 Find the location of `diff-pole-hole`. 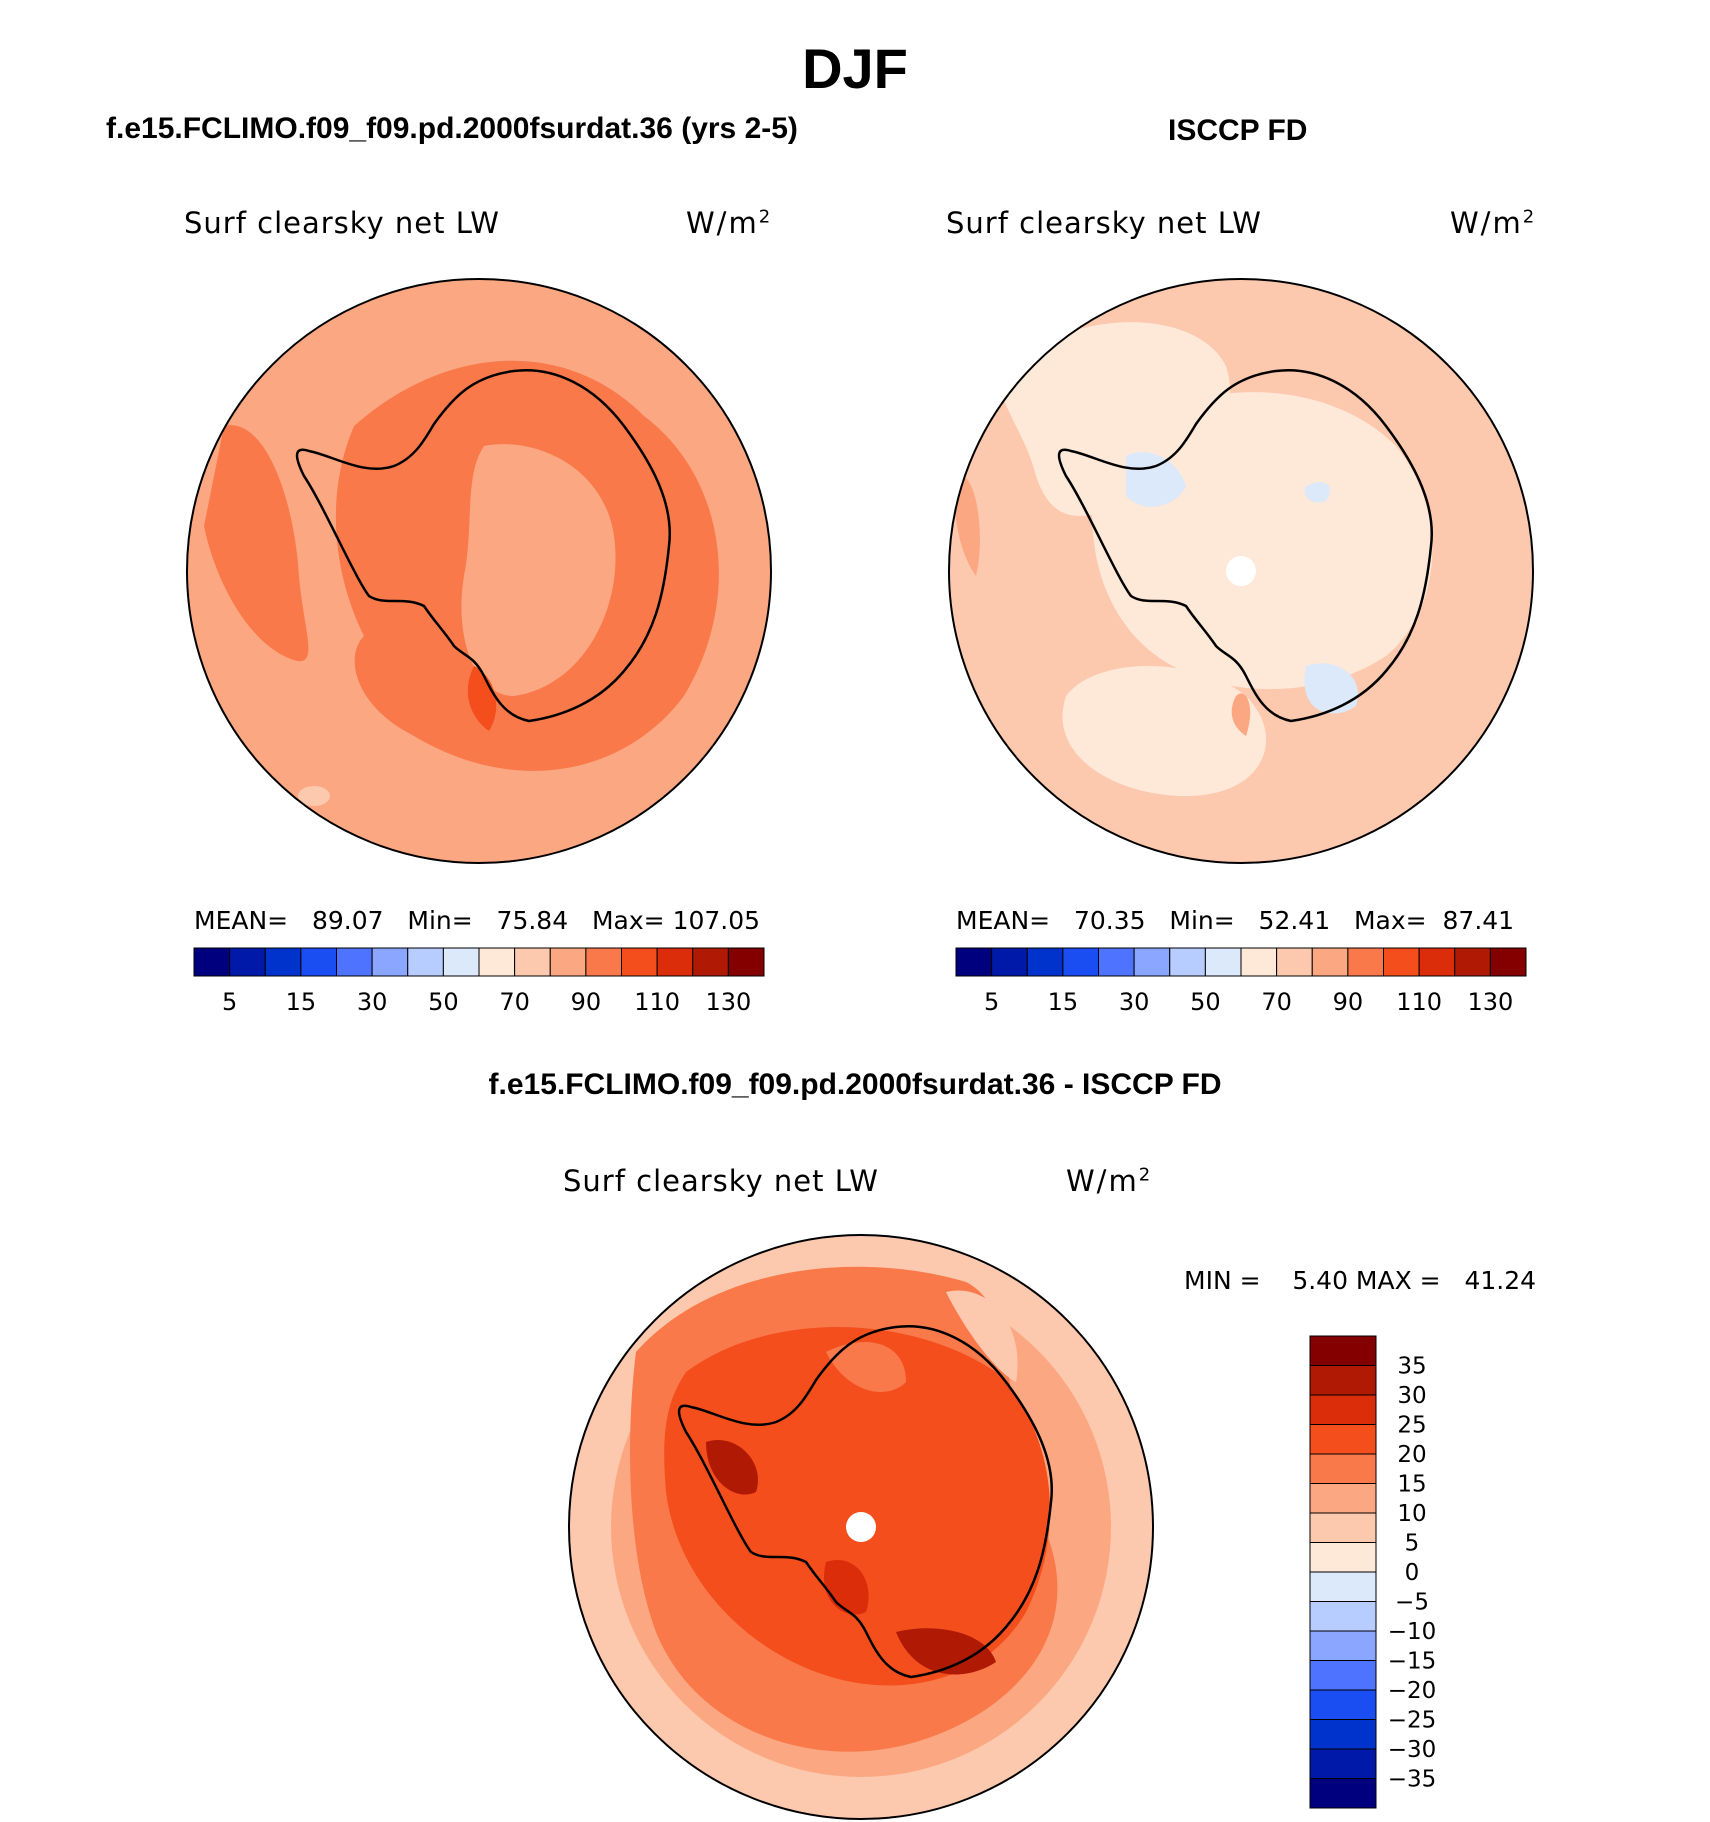

diff-pole-hole is located at coordinates (861, 1527).